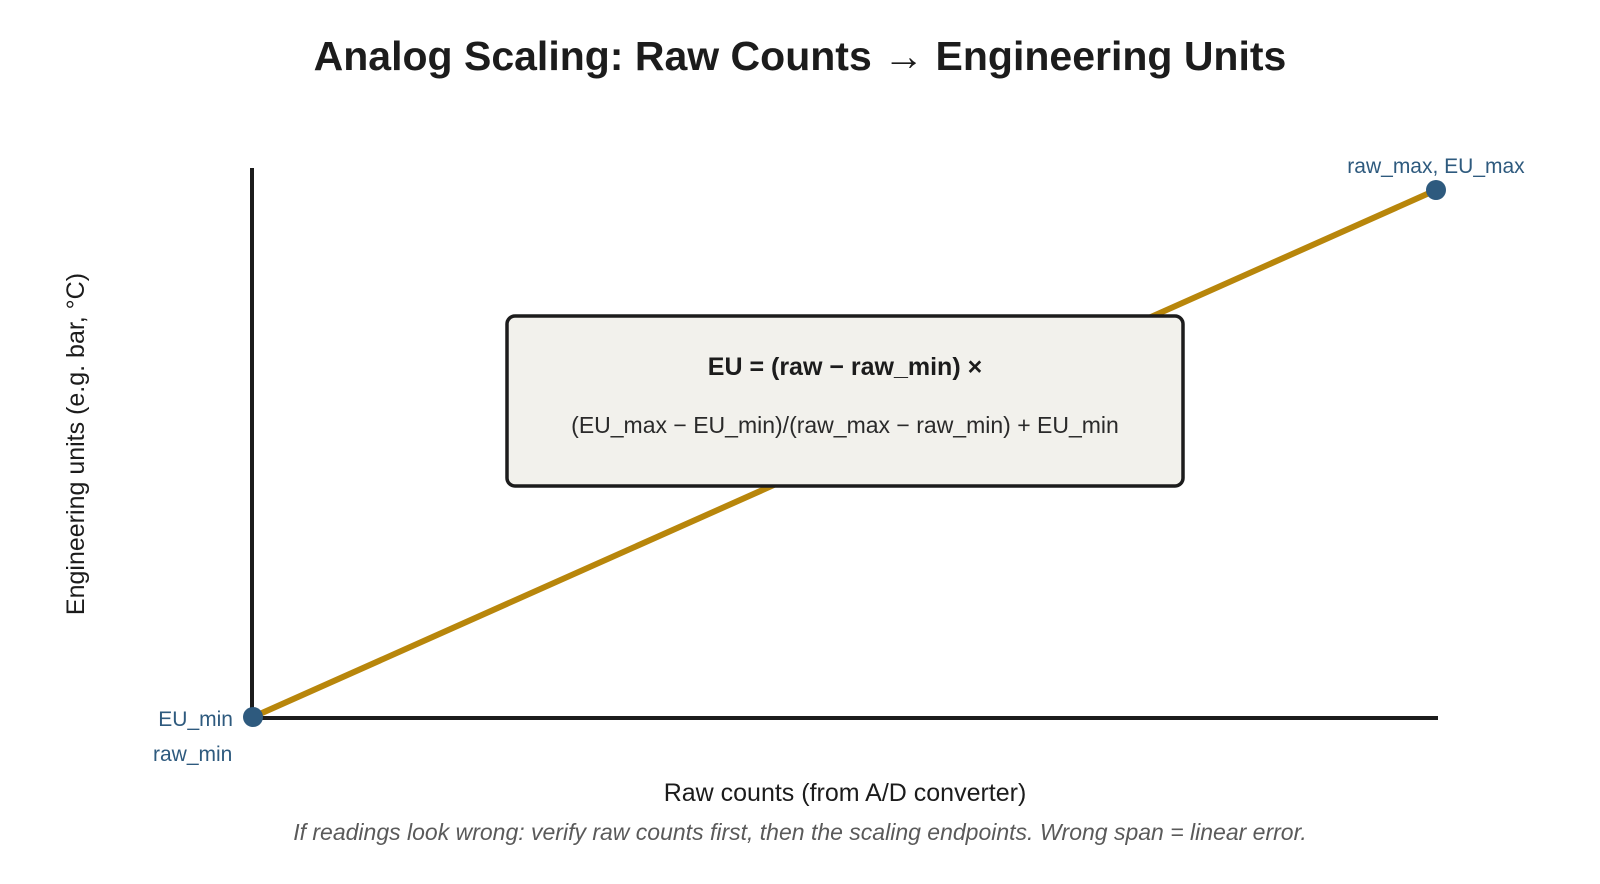 The image size is (1600, 884). I want to click on raw-max-eu-max-label: raw_max, EU_max, so click(1436, 166).